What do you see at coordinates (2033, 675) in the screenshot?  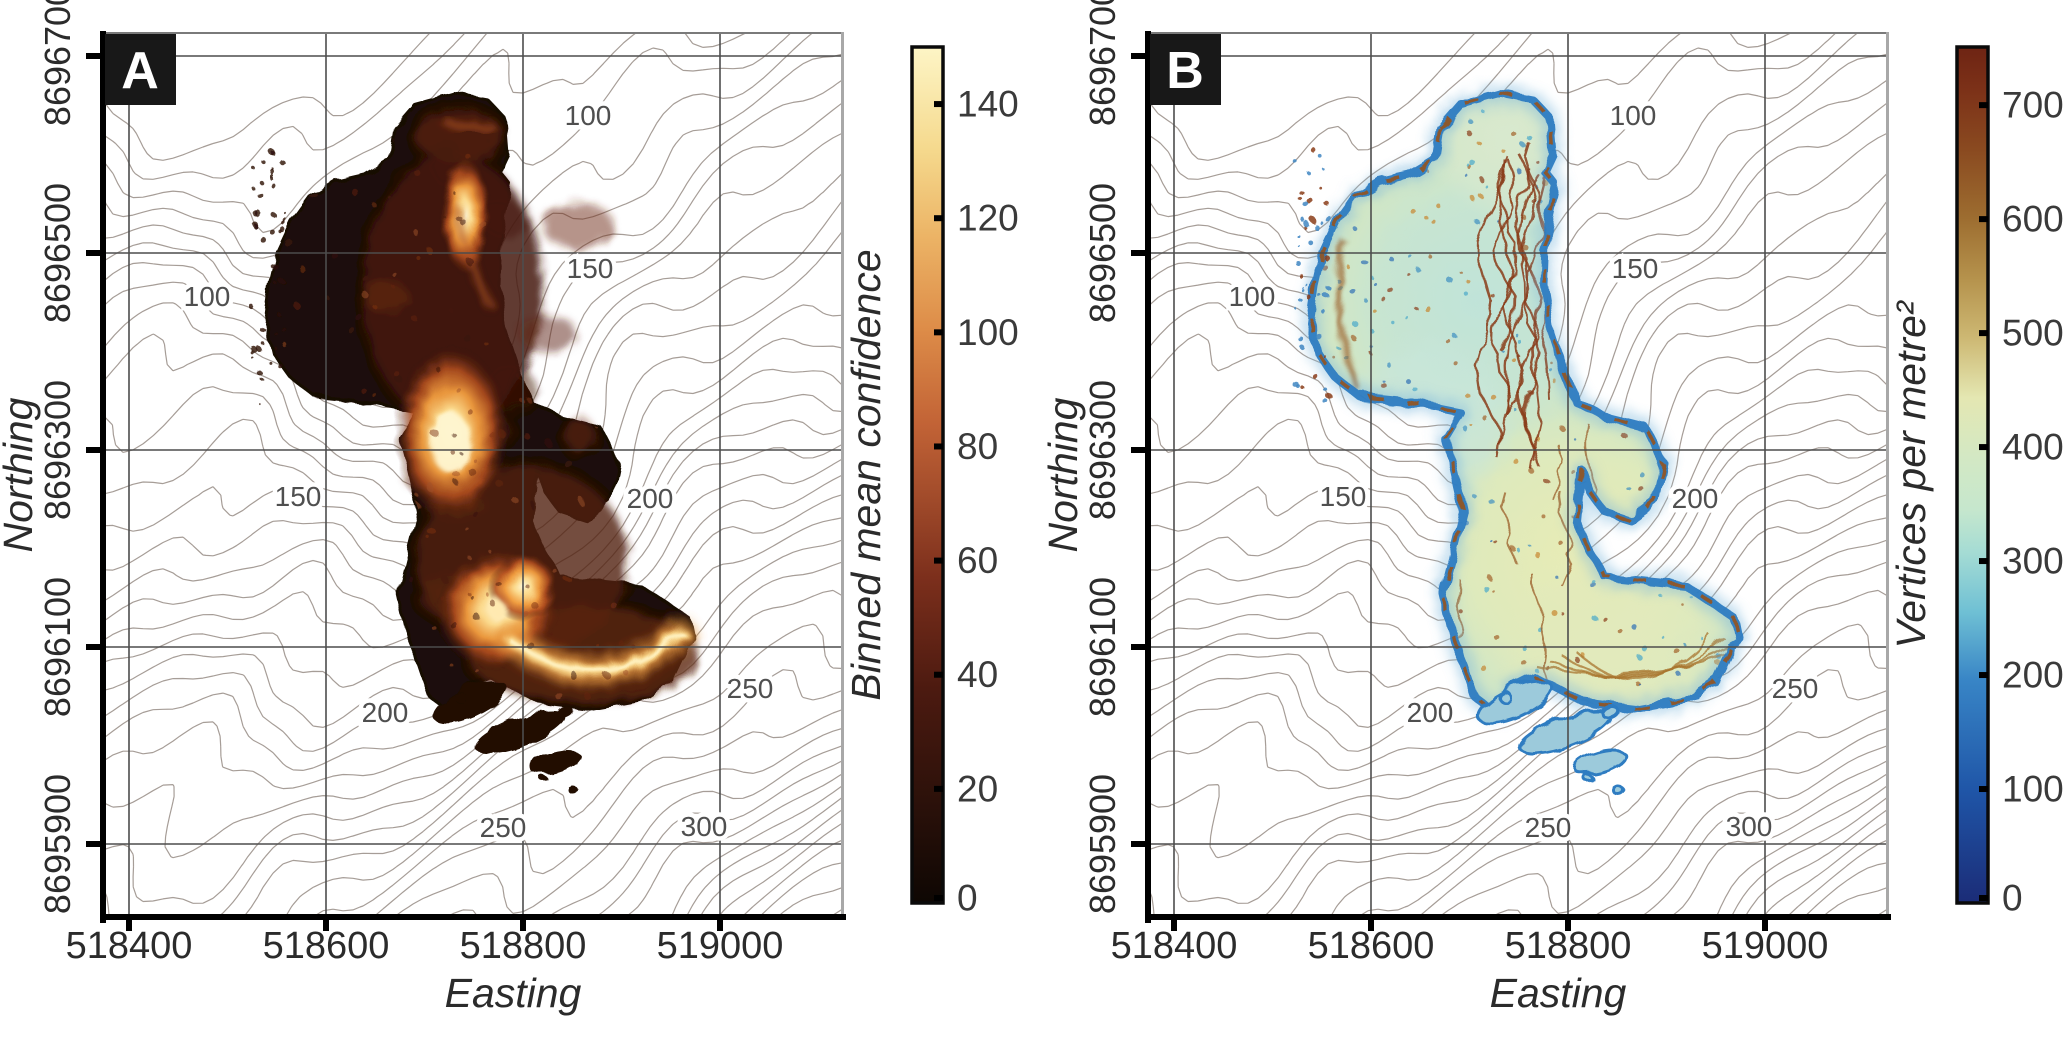 I see `colorbar-tick-label: 200` at bounding box center [2033, 675].